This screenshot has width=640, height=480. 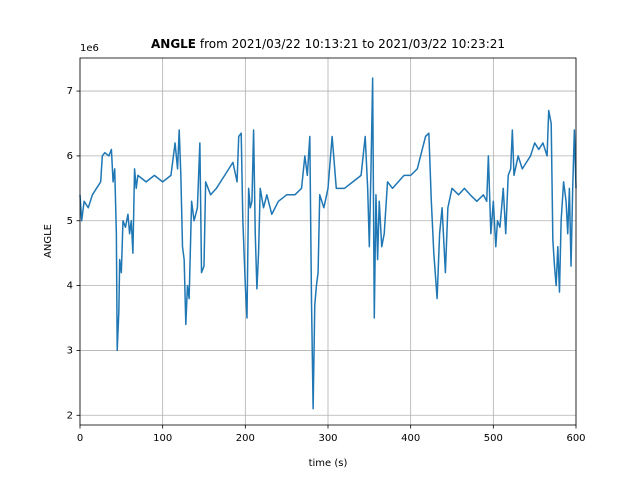 I want to click on x-tick-label: 400, so click(x=410, y=438).